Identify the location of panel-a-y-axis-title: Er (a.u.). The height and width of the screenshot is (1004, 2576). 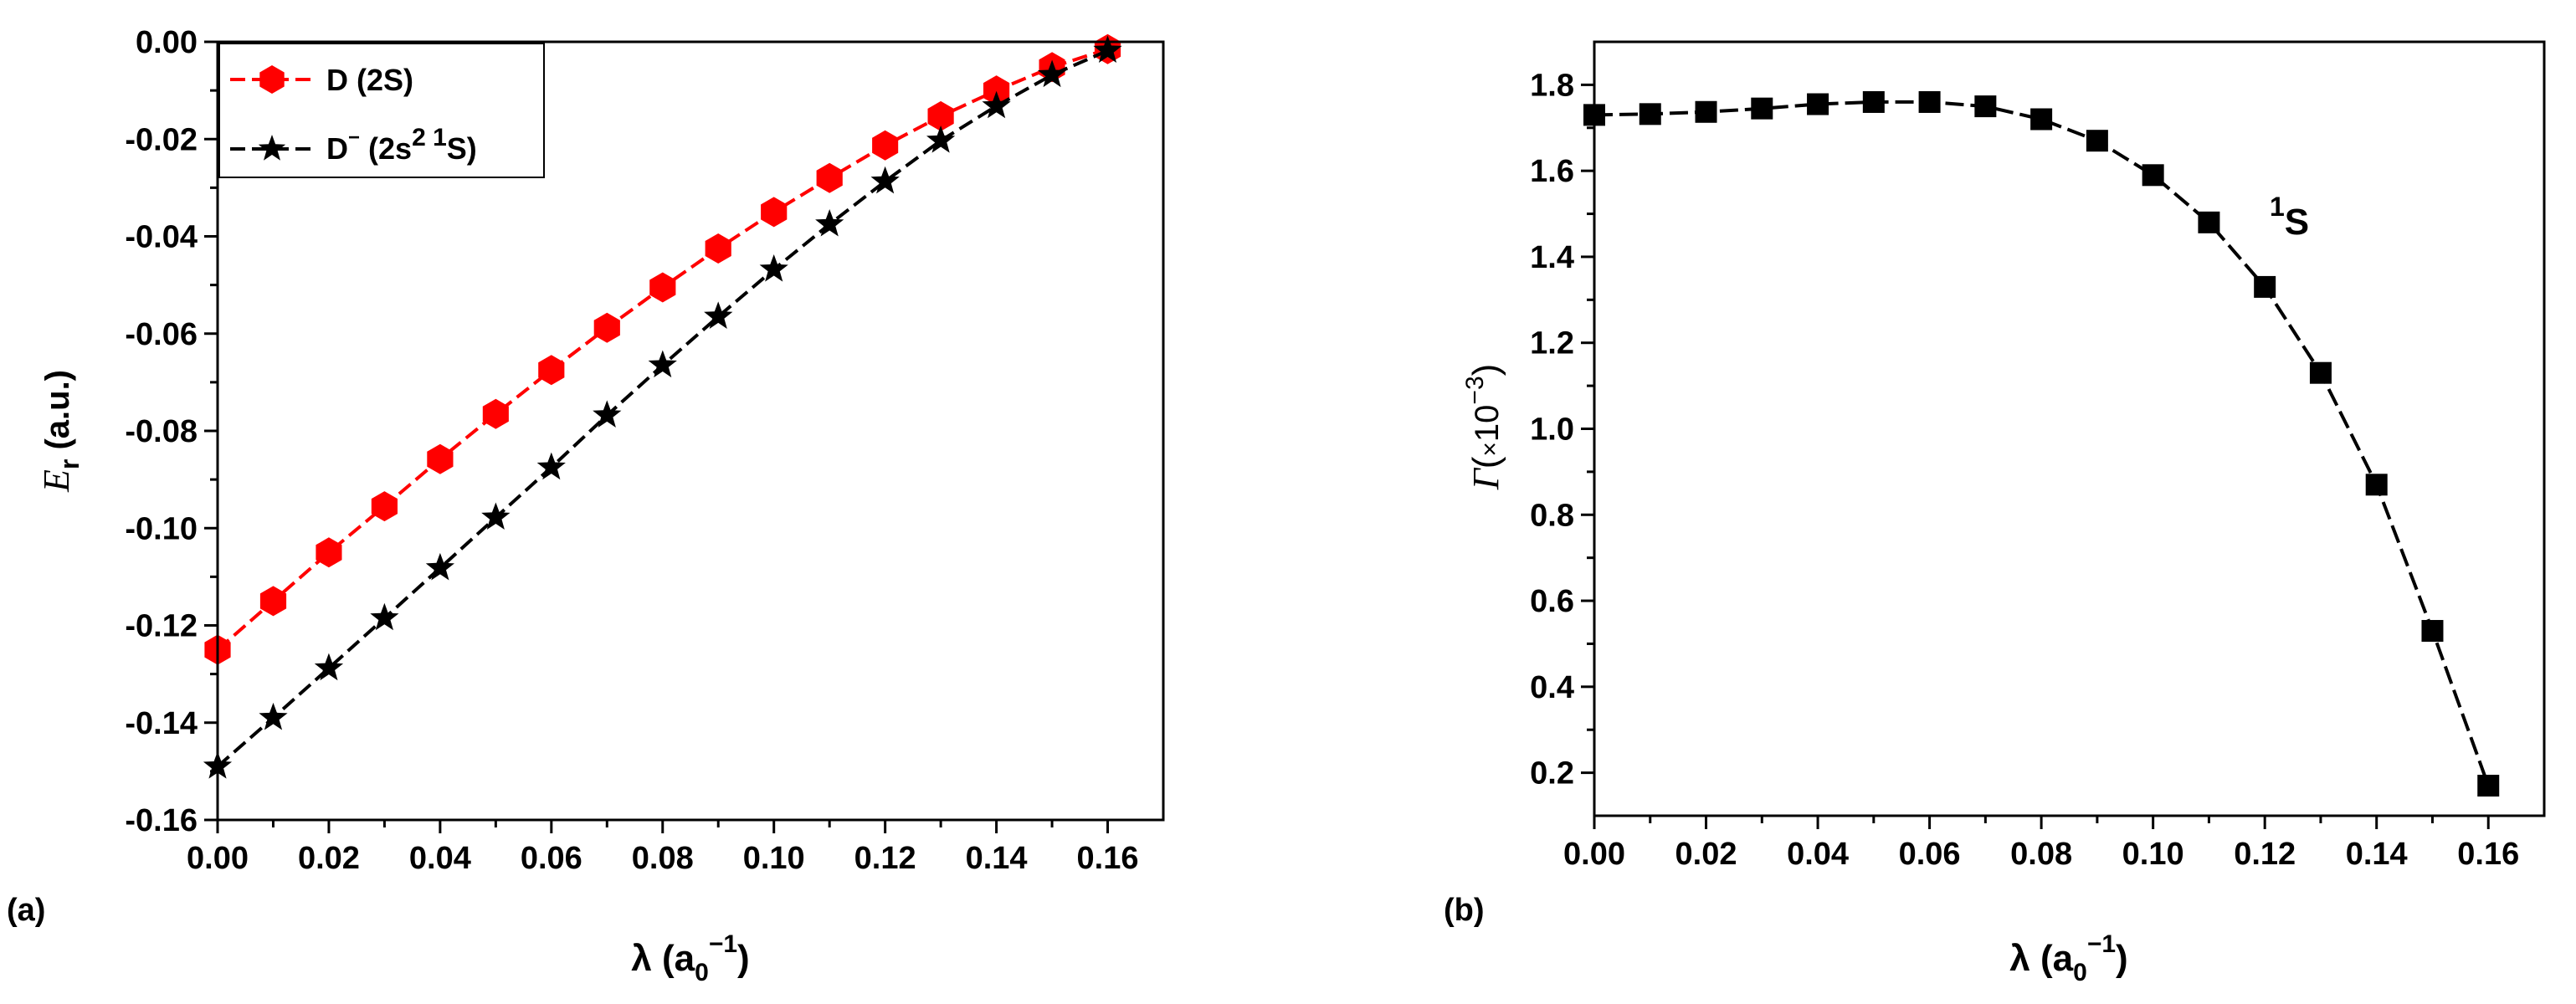
(60, 431).